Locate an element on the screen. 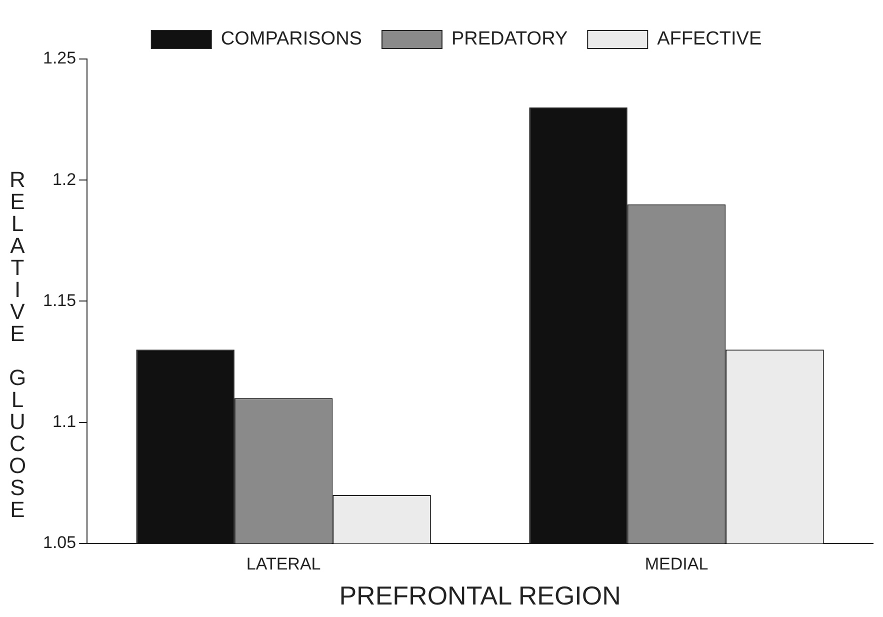 The image size is (883, 617). legend-label: COMPARISONS is located at coordinates (291, 39).